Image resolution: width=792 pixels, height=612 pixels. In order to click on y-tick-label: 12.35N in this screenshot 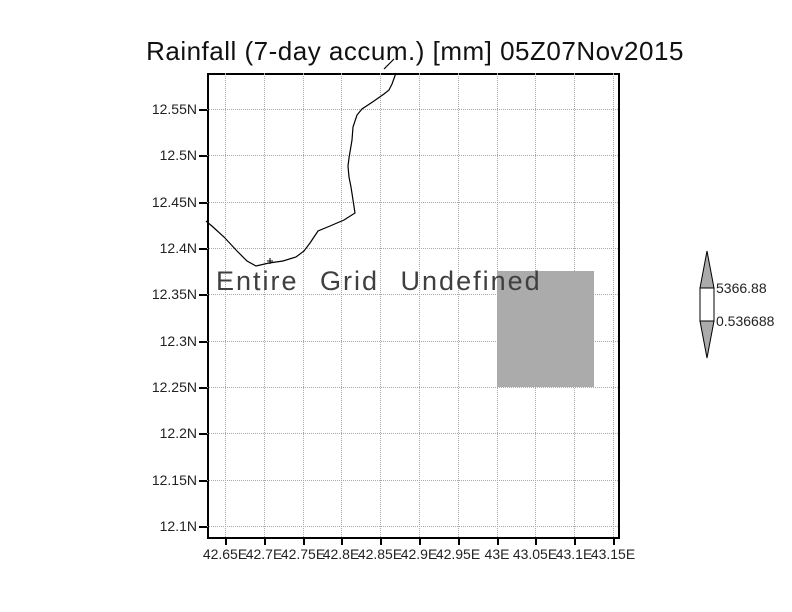, I will do `click(174, 294)`.